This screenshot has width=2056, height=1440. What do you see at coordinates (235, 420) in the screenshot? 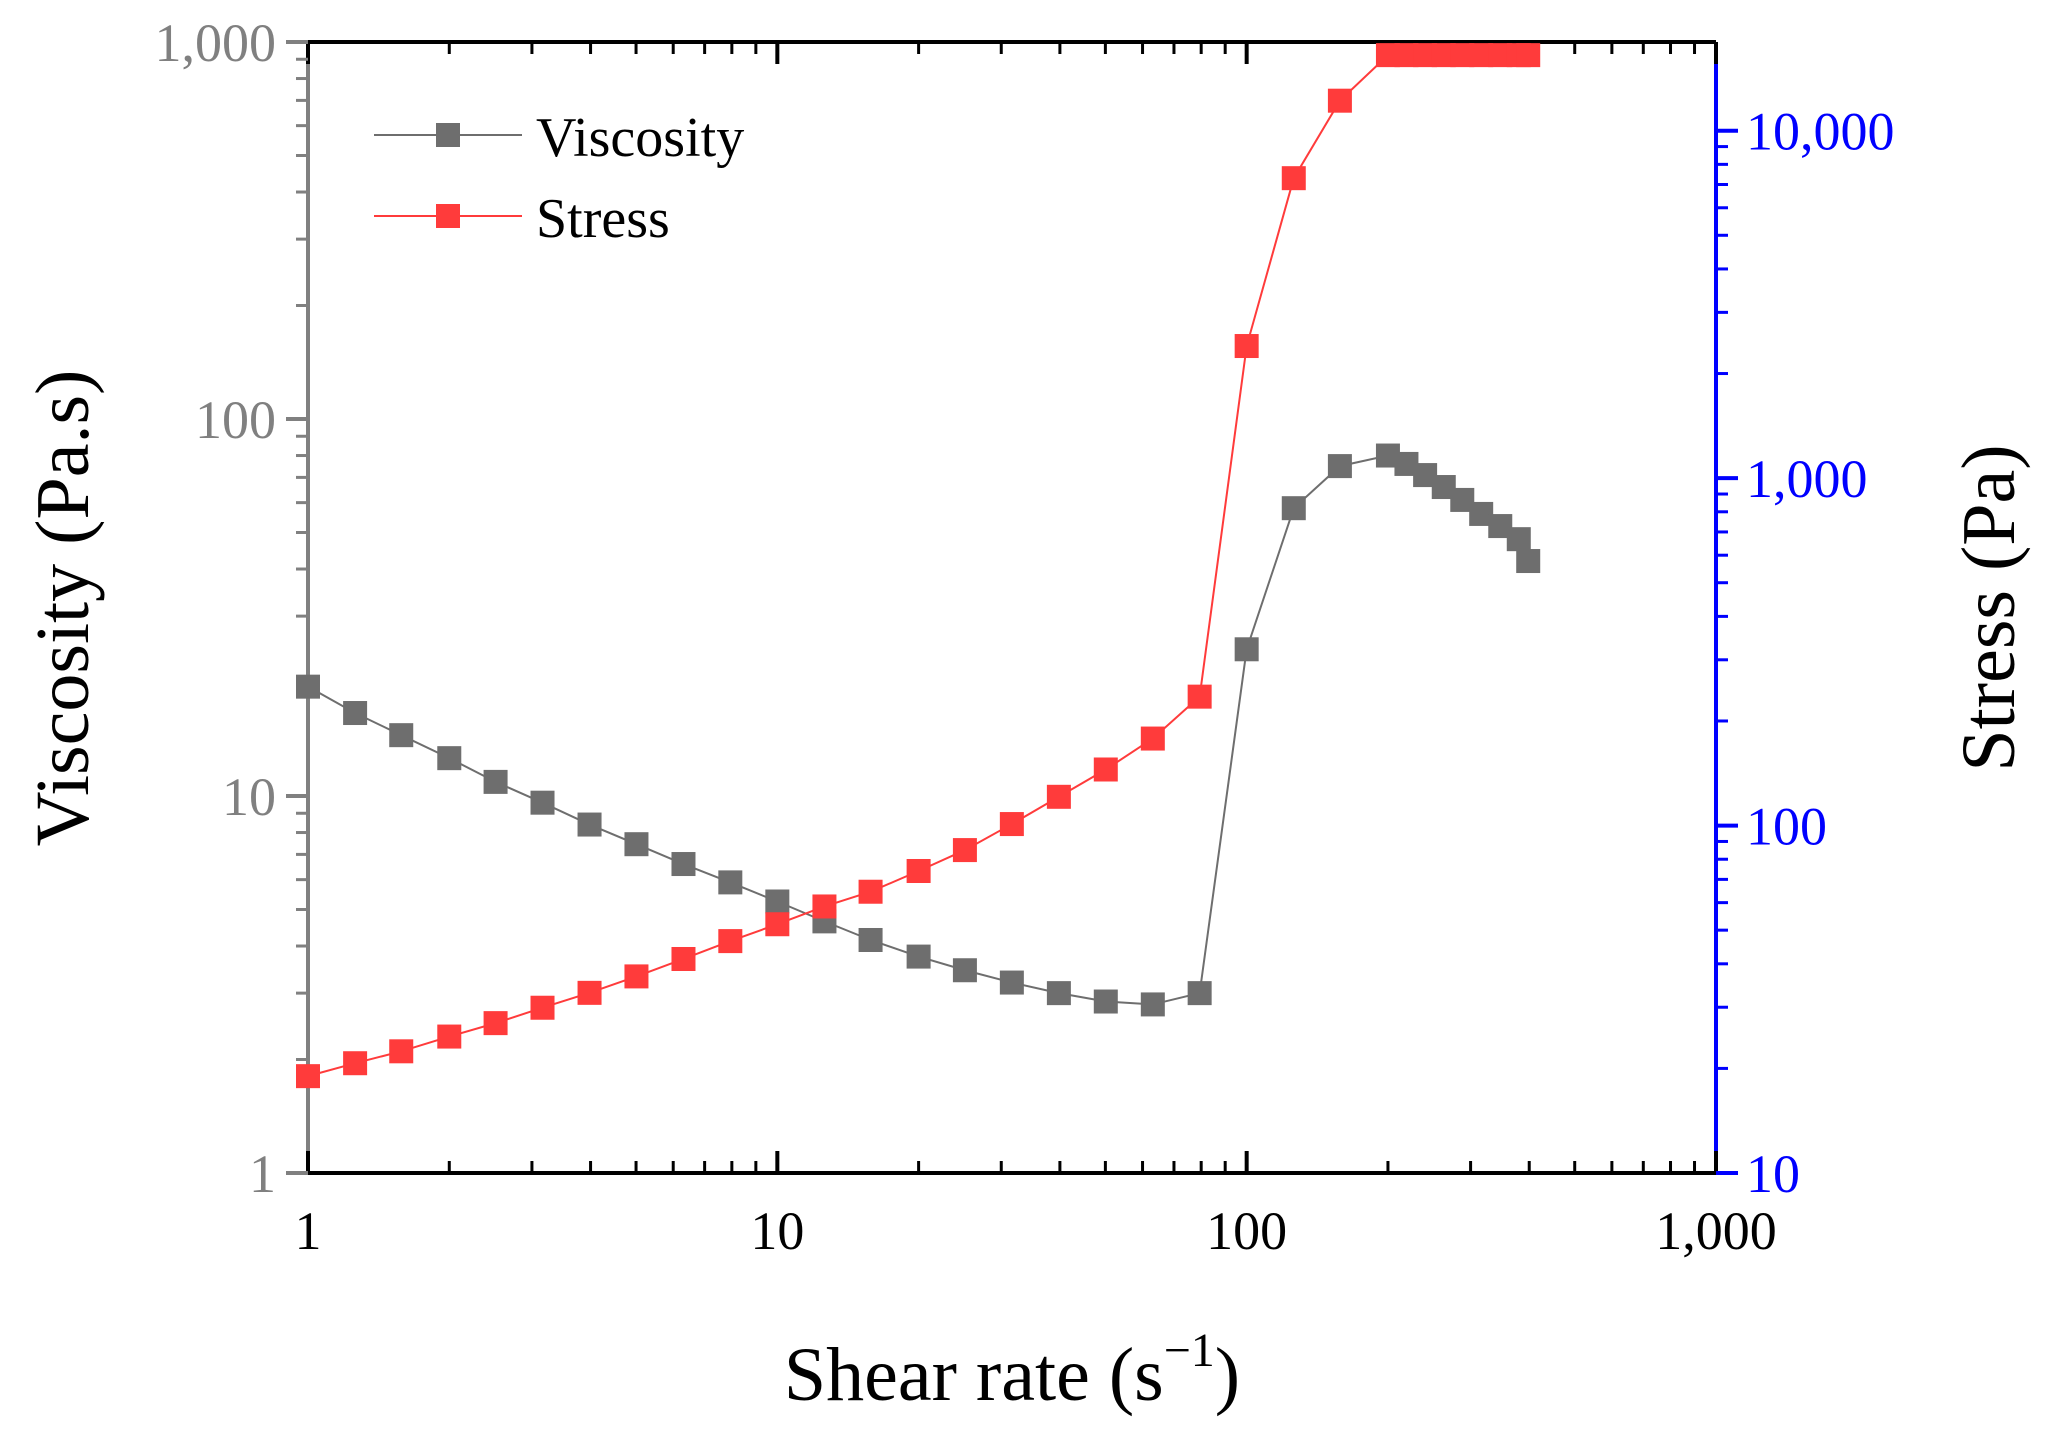
I see `y-left-tick-label: 100` at bounding box center [235, 420].